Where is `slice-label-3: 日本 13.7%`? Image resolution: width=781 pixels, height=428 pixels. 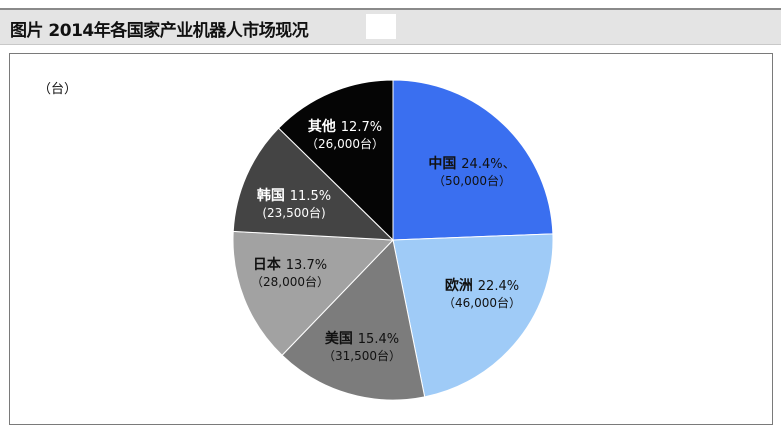
slice-label-3: 日本 13.7% is located at coordinates (290, 264).